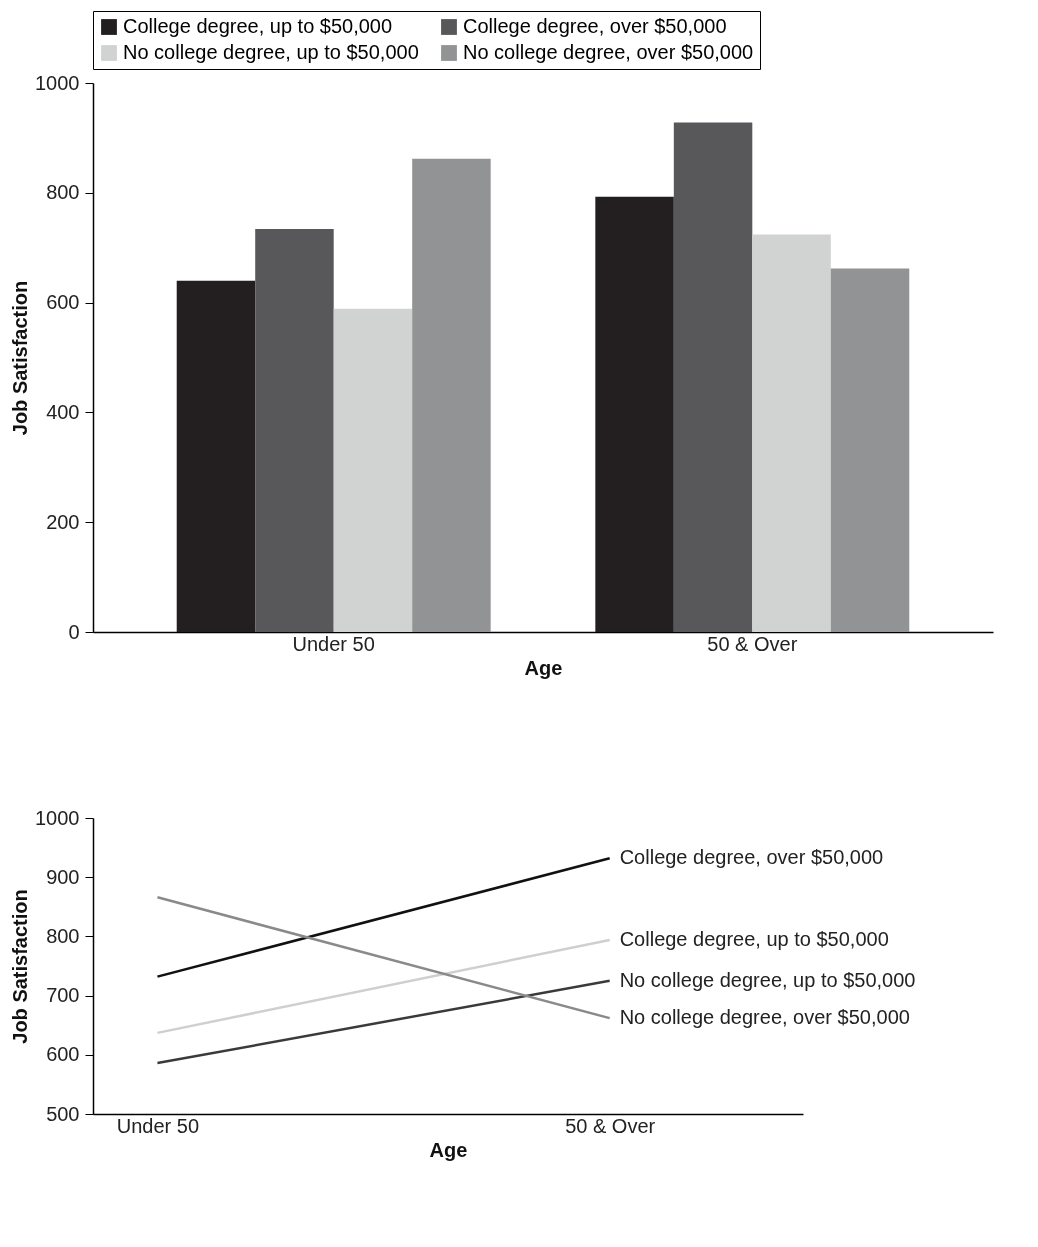  Describe the element at coordinates (751, 857) in the screenshot. I see `series-label: College degree, over $50,000` at that location.